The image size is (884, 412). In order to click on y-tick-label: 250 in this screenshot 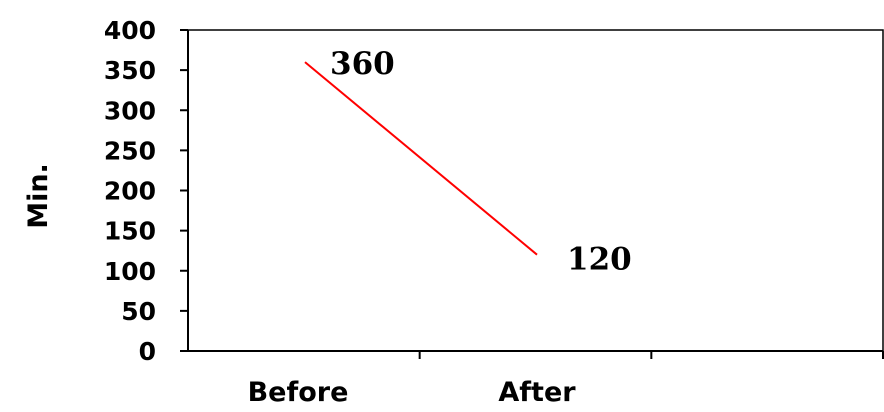, I will do `click(130, 150)`.